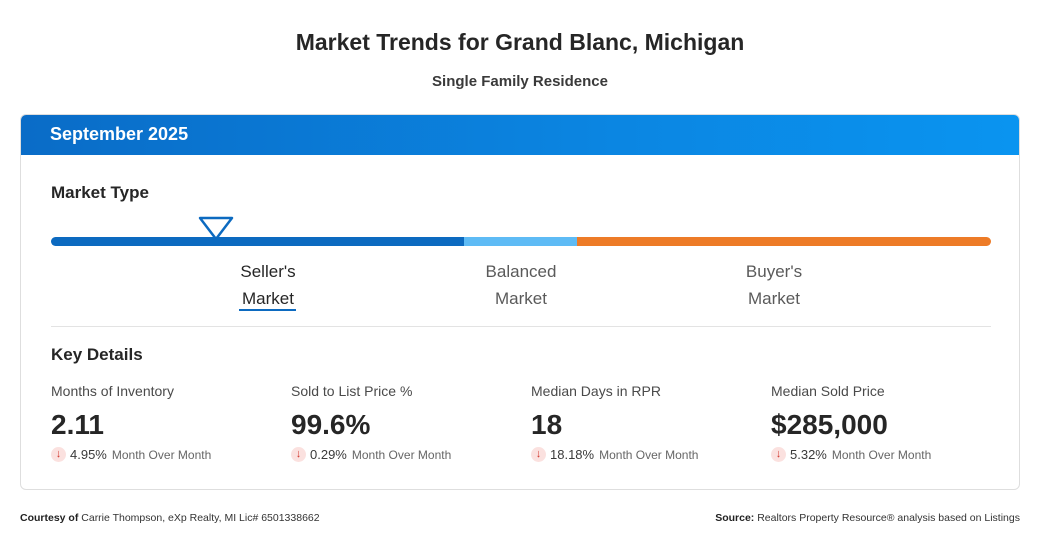 This screenshot has height=545, width=1040. I want to click on metric-change-percent: 0.29%, so click(328, 454).